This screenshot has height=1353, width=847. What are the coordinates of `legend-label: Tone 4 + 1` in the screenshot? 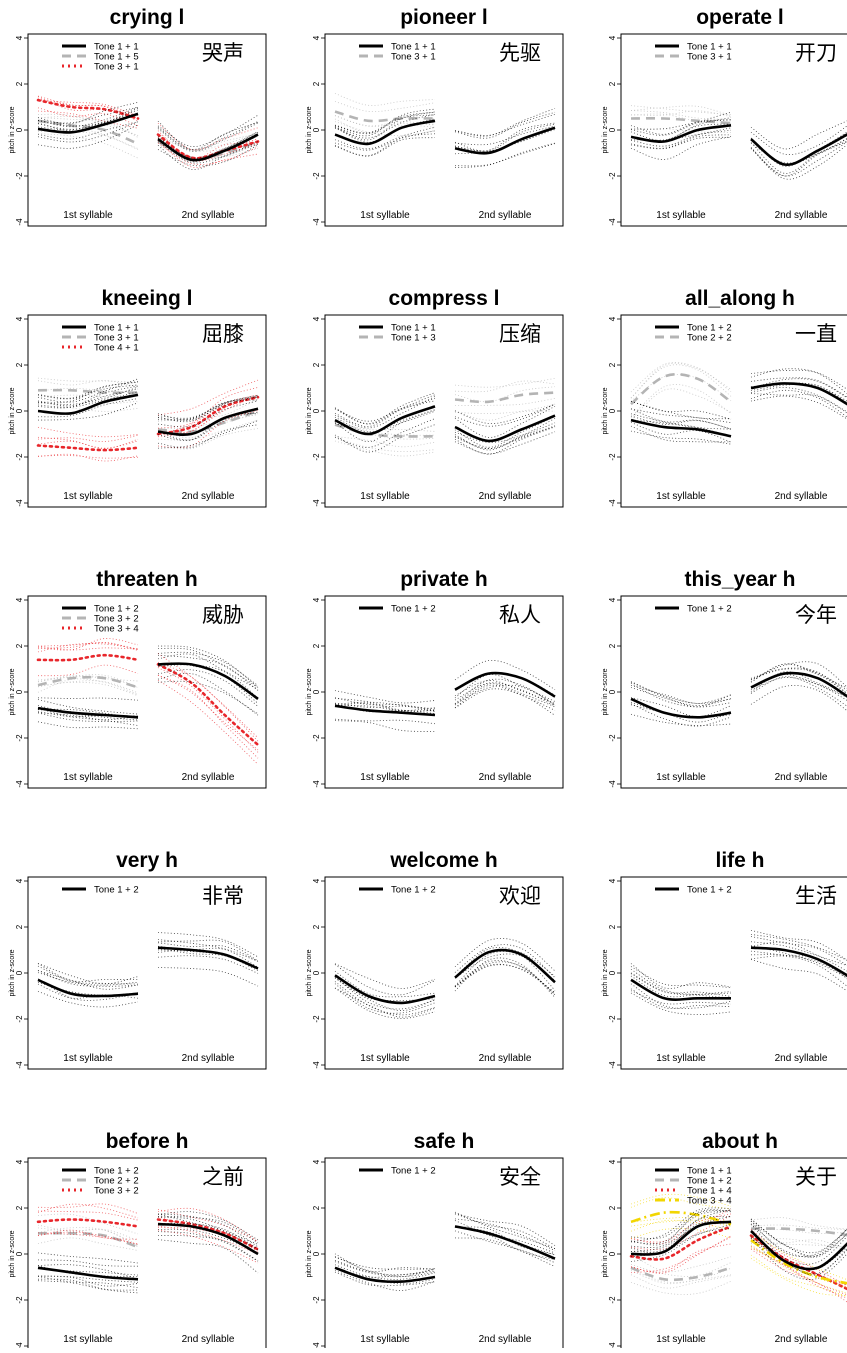 It's located at (116, 348).